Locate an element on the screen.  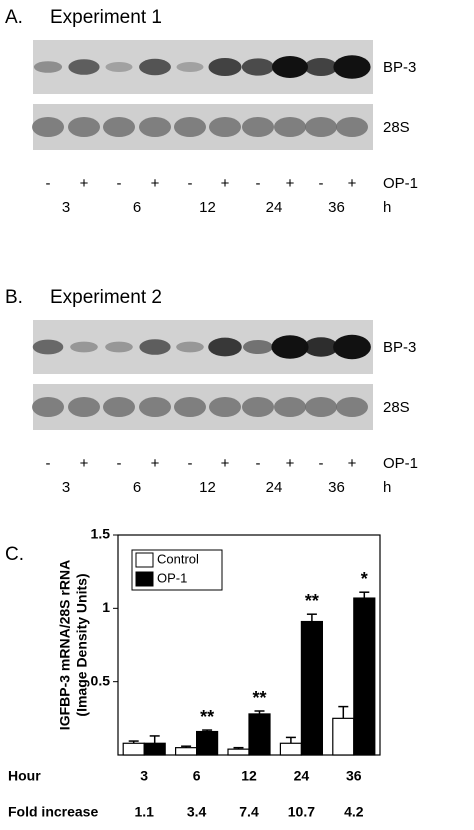
x-axis-label: Hour is located at coordinates (24, 776).